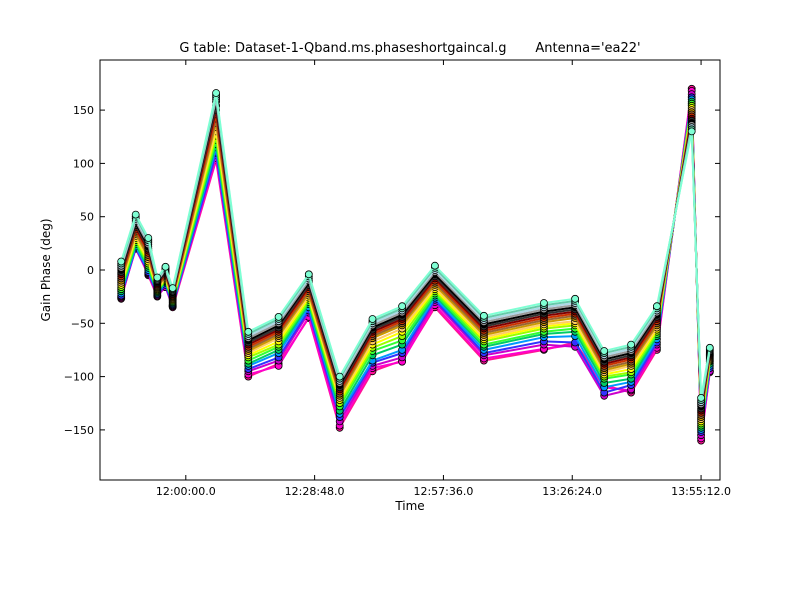 The height and width of the screenshot is (604, 800). What do you see at coordinates (443, 491) in the screenshot?
I see `x-tick-label: 12:57:36.0` at bounding box center [443, 491].